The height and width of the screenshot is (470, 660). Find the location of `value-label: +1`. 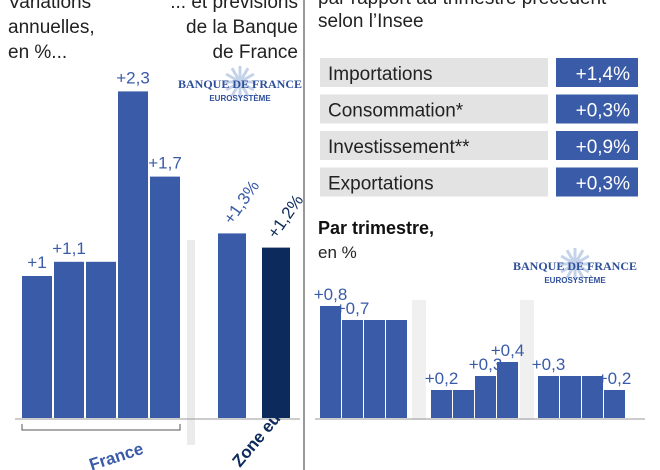

value-label: +1 is located at coordinates (36, 262).